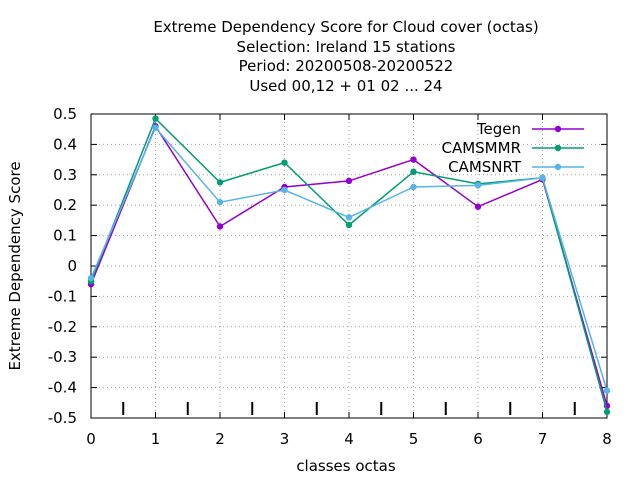 Image resolution: width=640 pixels, height=480 pixels. Describe the element at coordinates (498, 129) in the screenshot. I see `legend-label-tegen: Tegen` at that location.